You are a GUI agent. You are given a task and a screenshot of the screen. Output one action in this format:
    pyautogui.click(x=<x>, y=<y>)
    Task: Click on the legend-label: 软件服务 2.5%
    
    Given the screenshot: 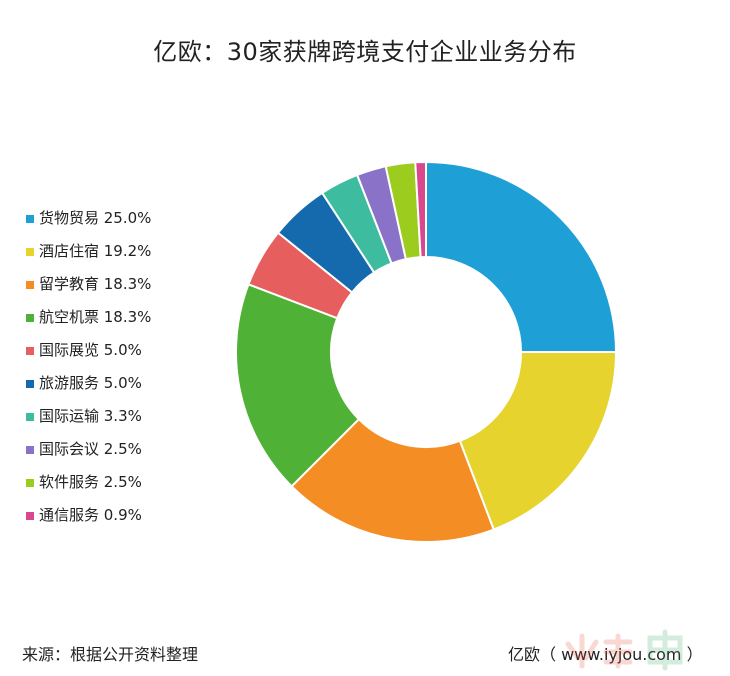 What is the action you would take?
    pyautogui.click(x=90, y=482)
    